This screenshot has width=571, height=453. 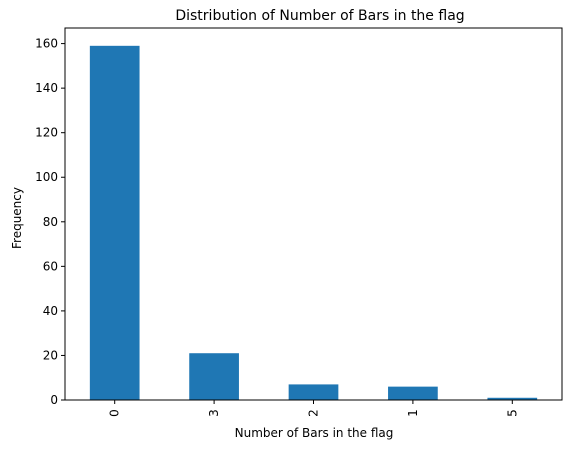 What do you see at coordinates (54, 400) in the screenshot?
I see `y-tick-label: 0` at bounding box center [54, 400].